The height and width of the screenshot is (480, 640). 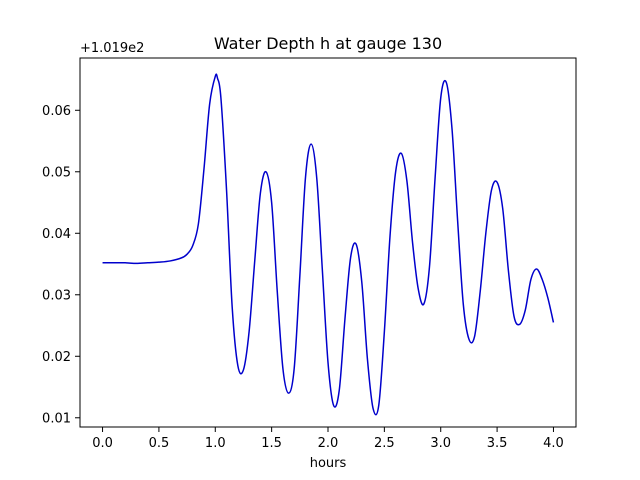 I want to click on x-tick-label: 3.5, so click(x=497, y=443).